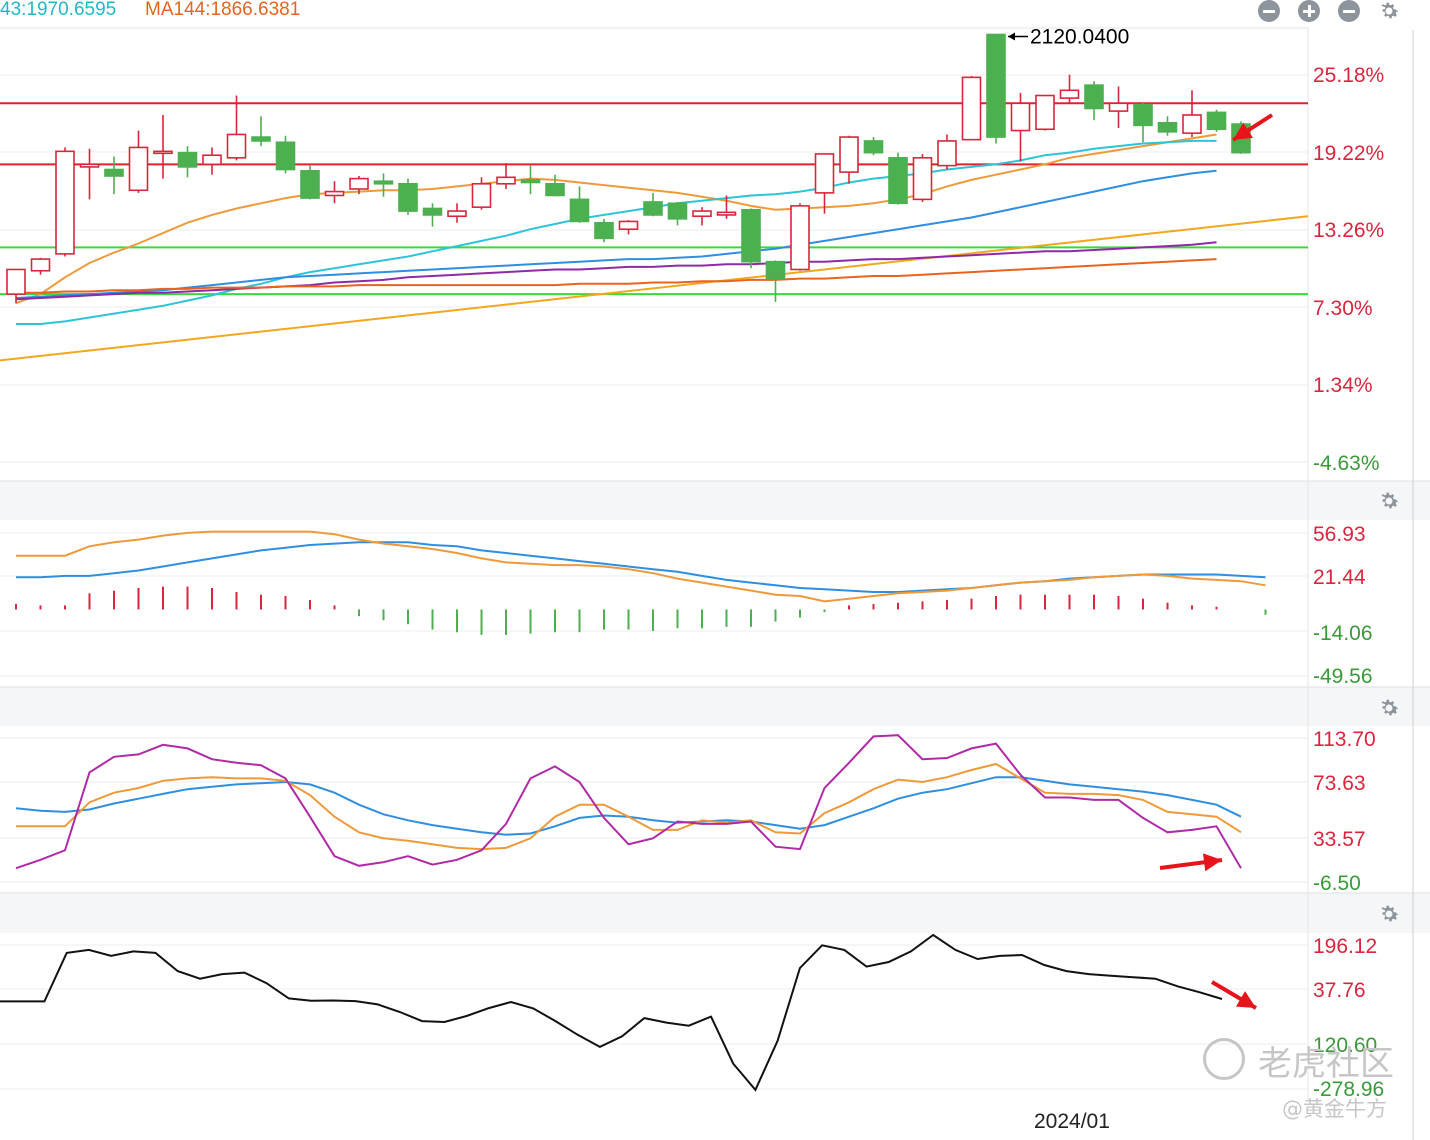  Describe the element at coordinates (641, 566) in the screenshot. I see `macd-line-fast` at that location.